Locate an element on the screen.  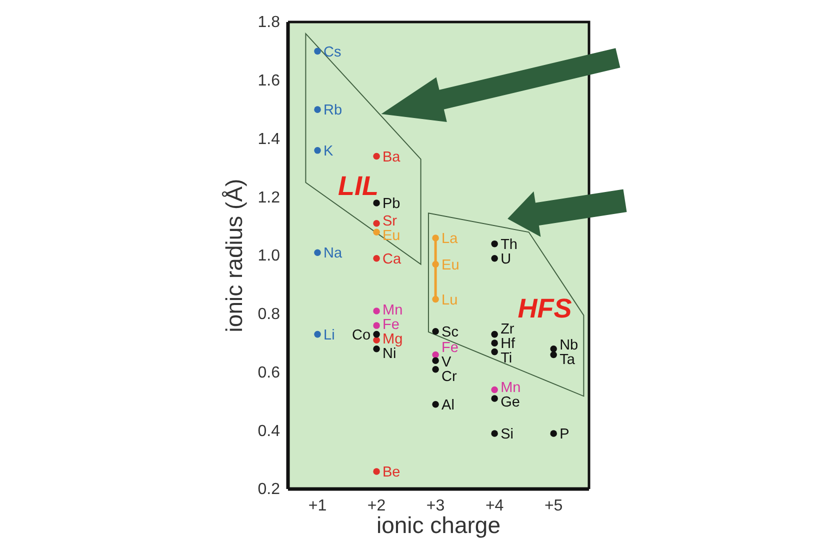
data-label: Zr is located at coordinates (507, 330).